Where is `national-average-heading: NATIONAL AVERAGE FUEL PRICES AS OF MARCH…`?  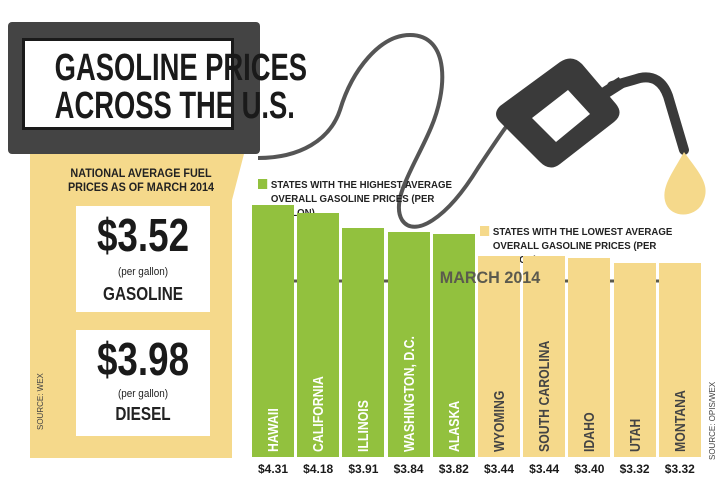 national-average-heading: NATIONAL AVERAGE FUEL PRICES AS OF MARCH… is located at coordinates (141, 180).